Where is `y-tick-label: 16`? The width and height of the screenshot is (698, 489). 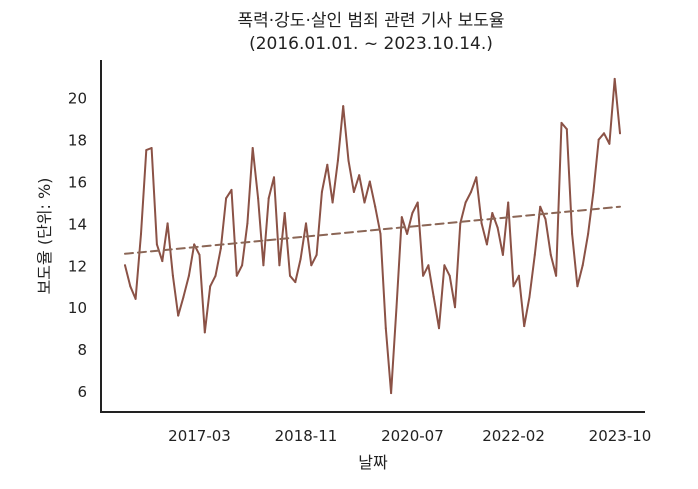 y-tick-label: 16 is located at coordinates (77, 183).